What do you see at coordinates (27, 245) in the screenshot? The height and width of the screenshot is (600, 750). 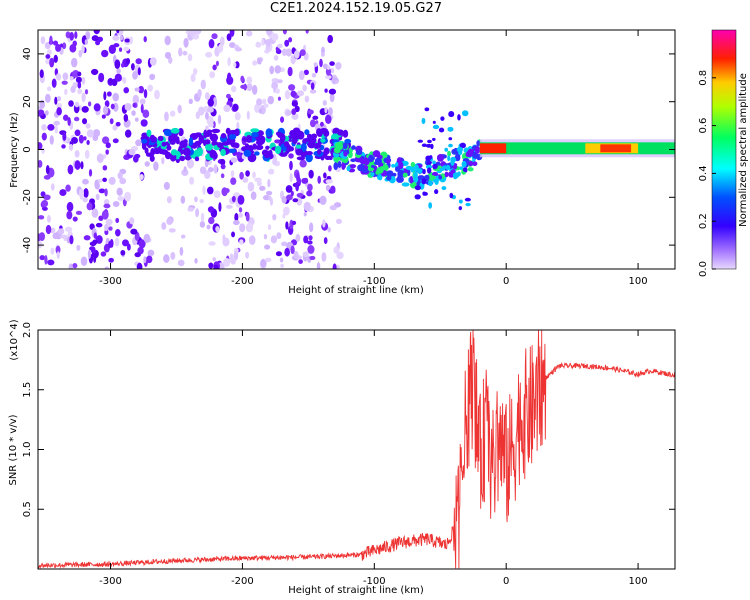 I see `top-y-tick-label: -40` at bounding box center [27, 245].